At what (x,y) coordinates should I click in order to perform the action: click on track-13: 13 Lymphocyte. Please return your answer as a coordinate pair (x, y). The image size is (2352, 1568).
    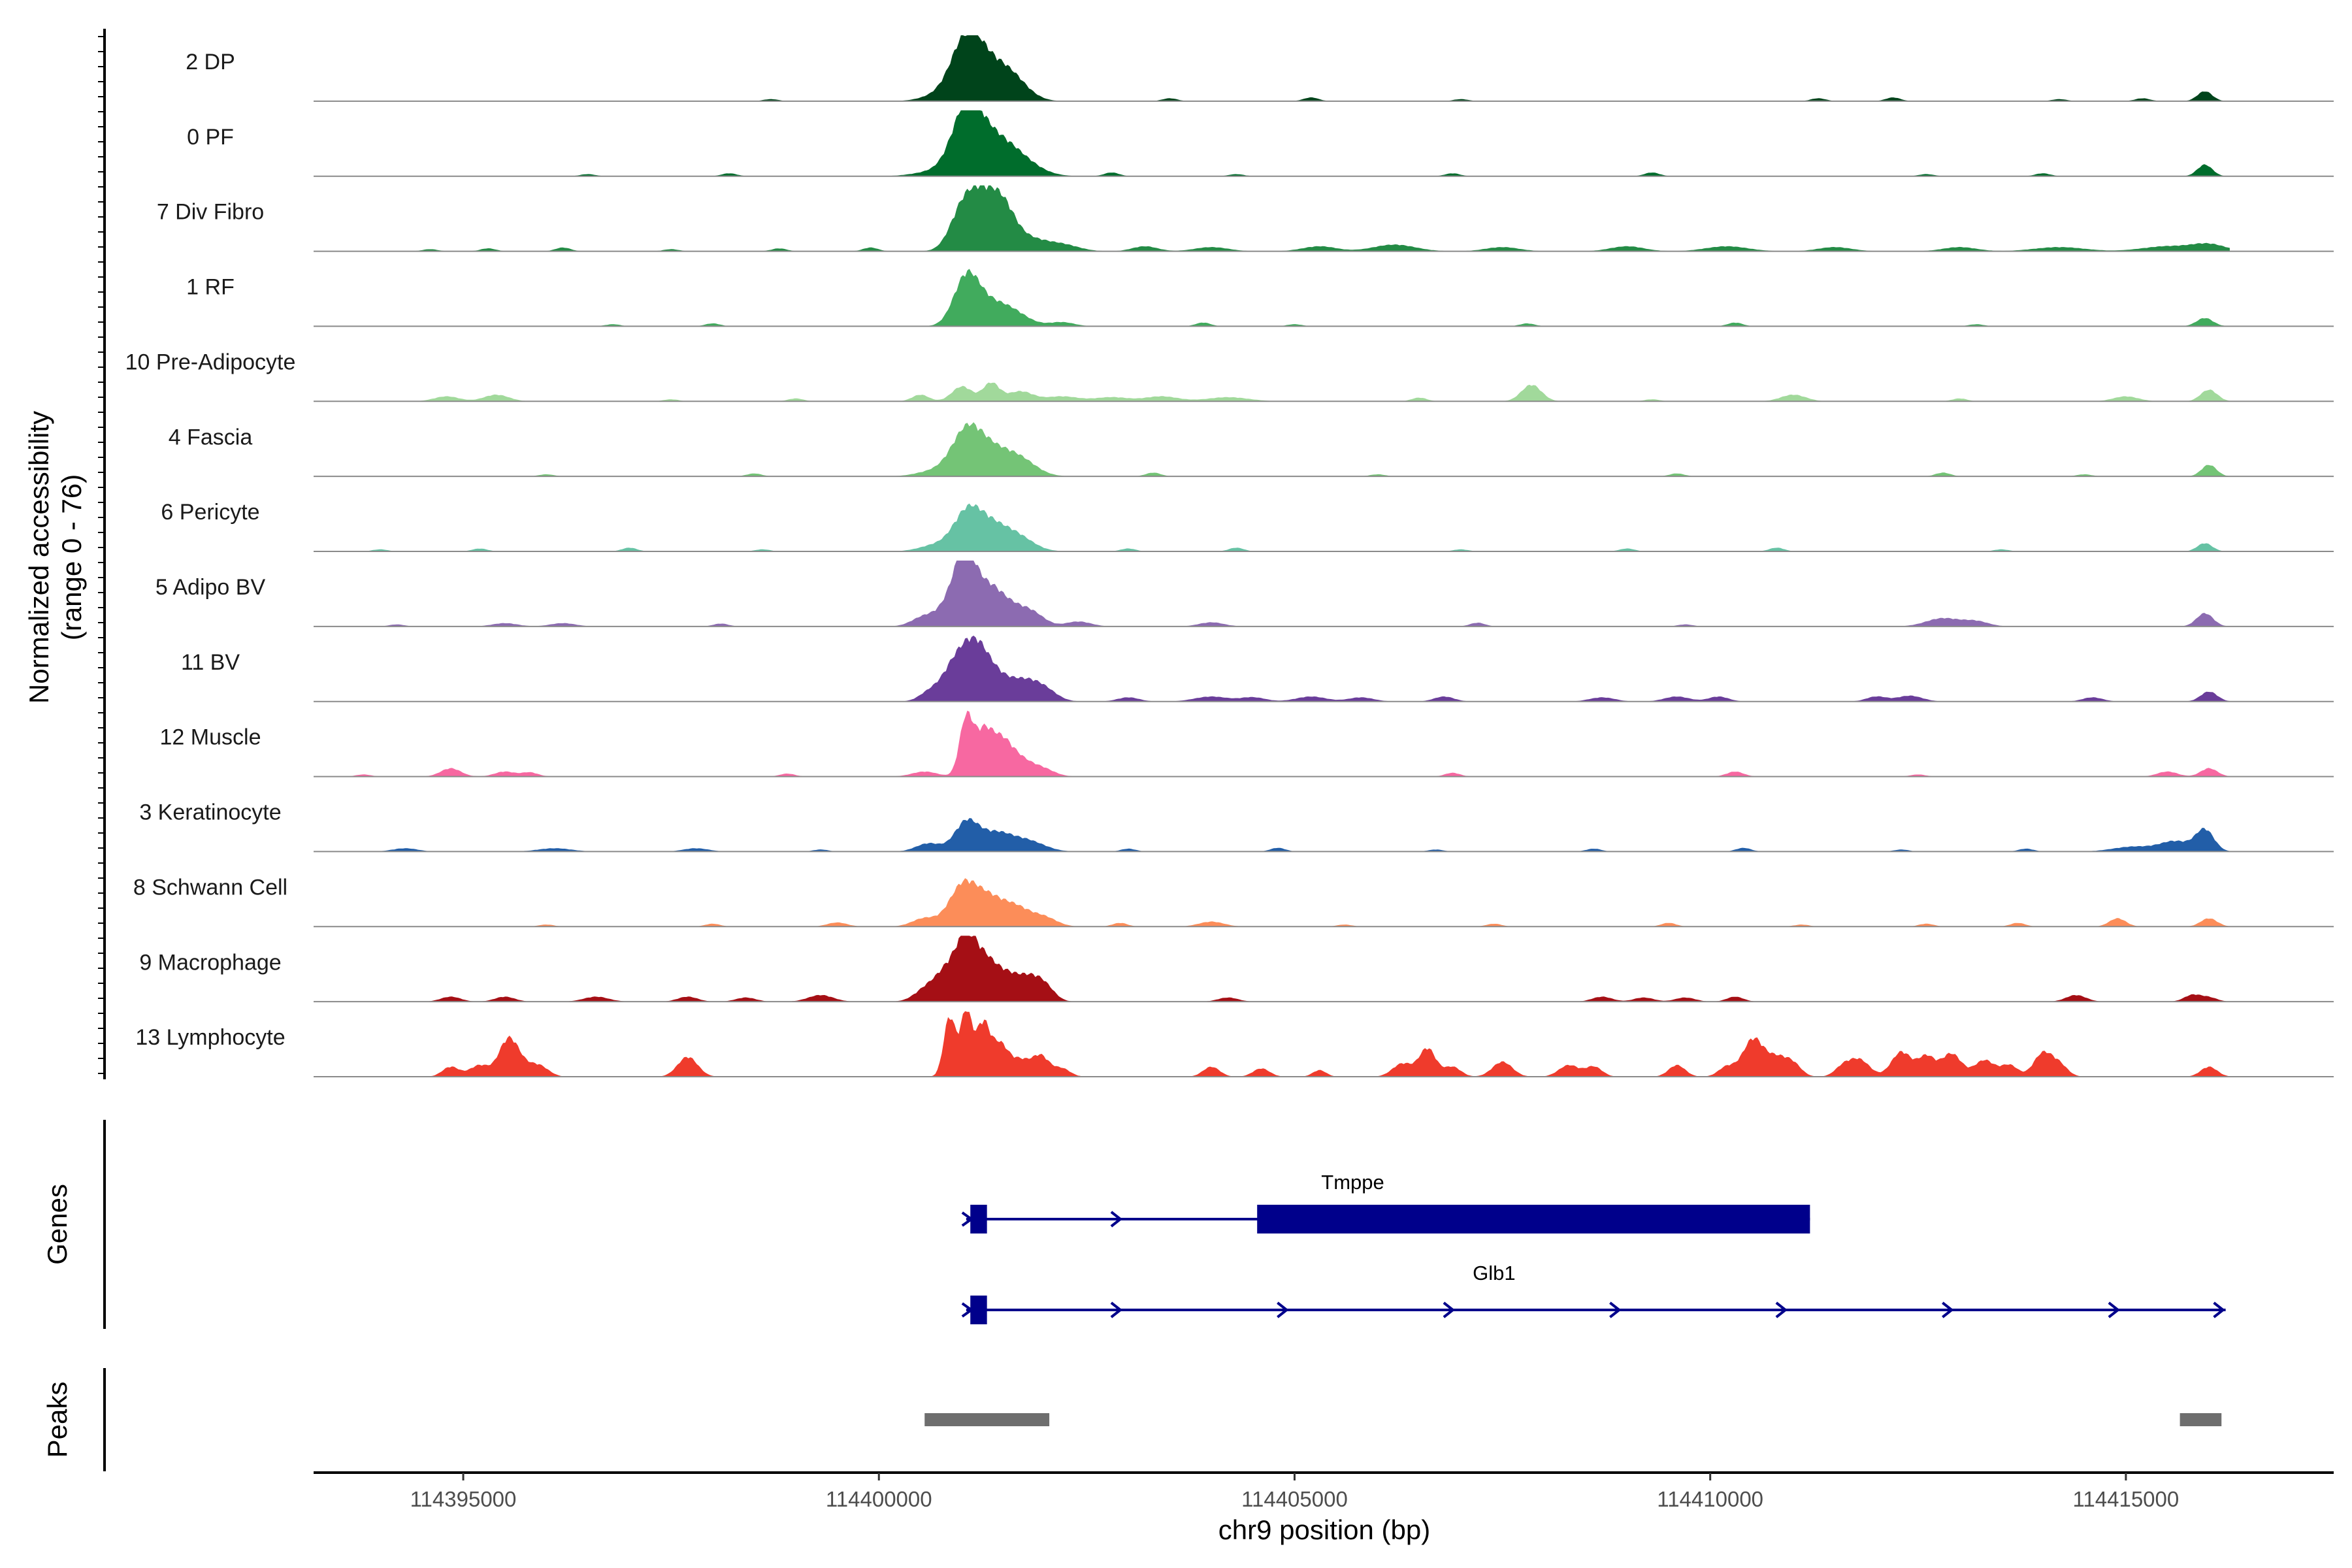
    Looking at the image, I should click on (1234, 1044).